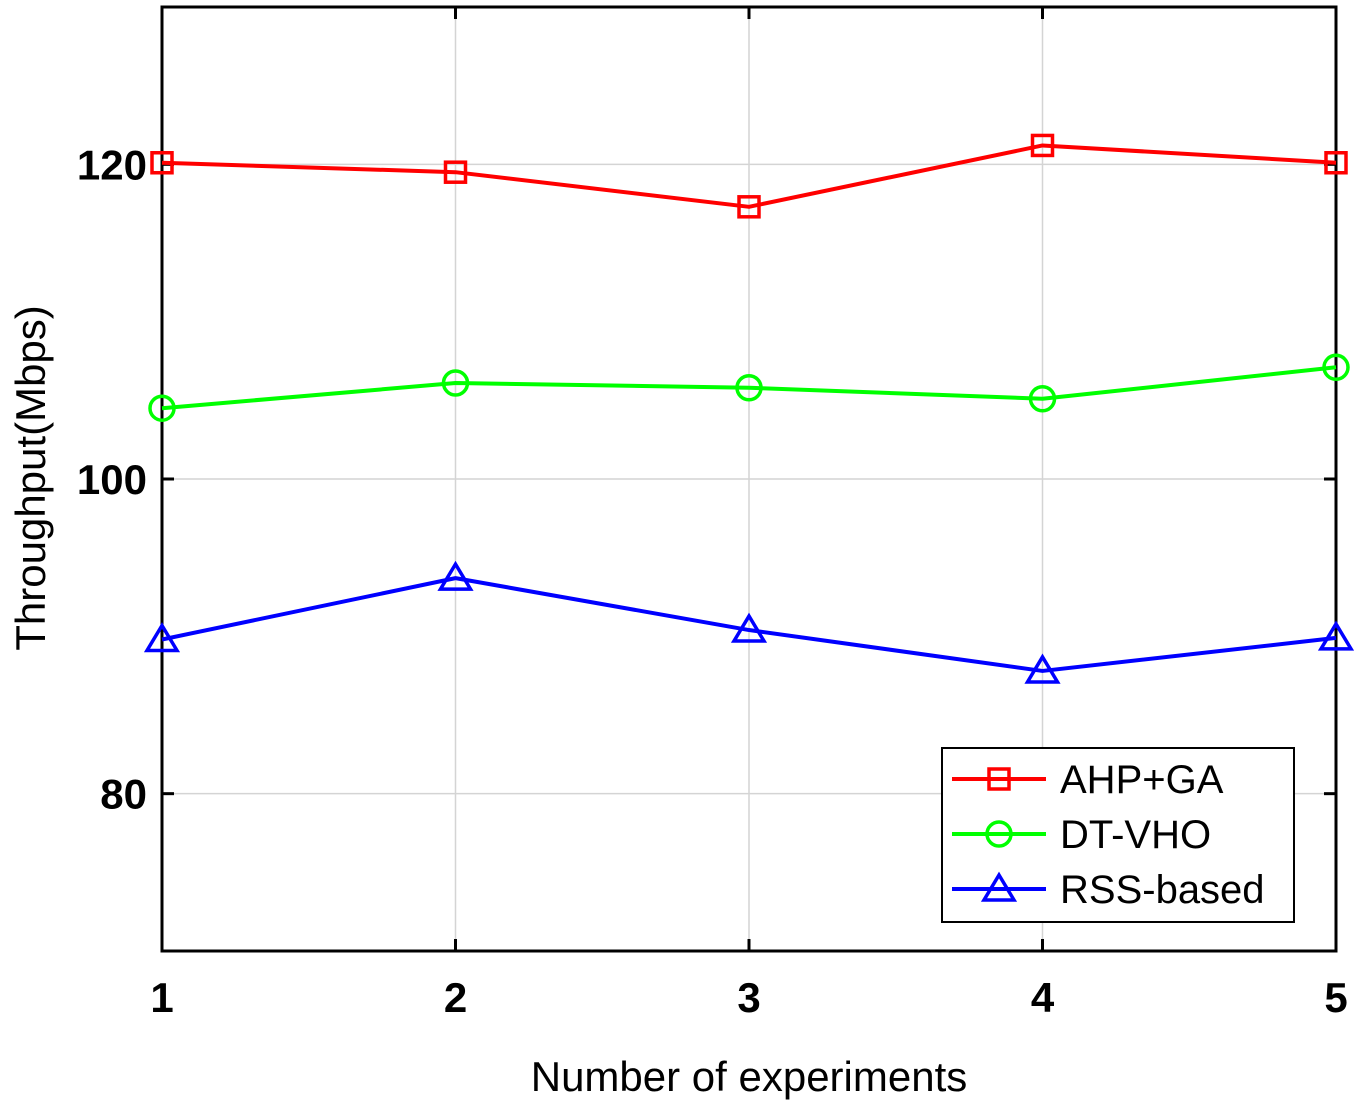 The image size is (1358, 1106). I want to click on series-line-dt-vho, so click(749, 388).